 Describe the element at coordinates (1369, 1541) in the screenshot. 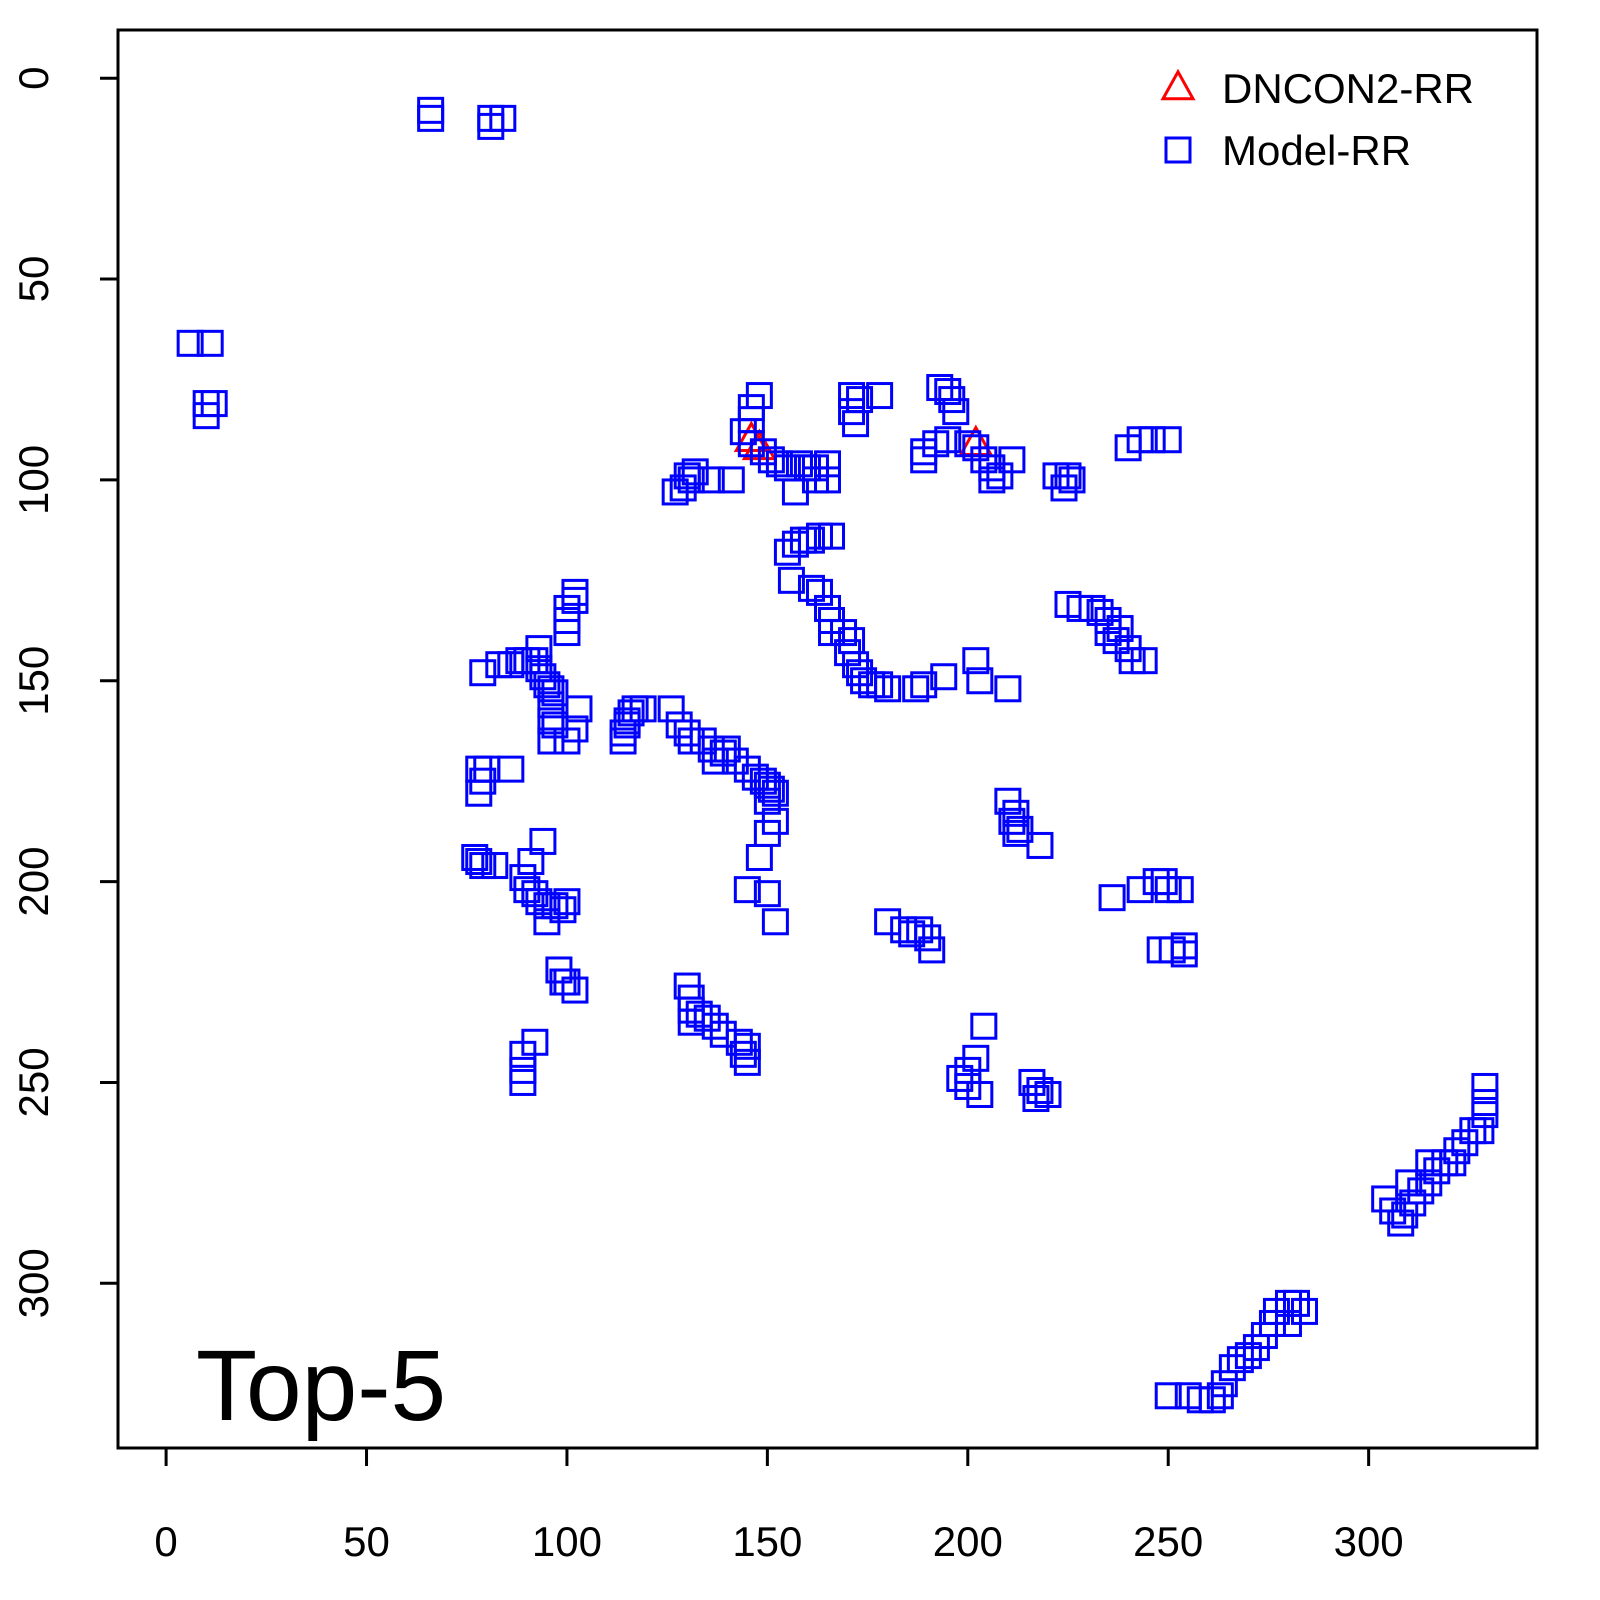

I see `x-tick-label: 300` at that location.